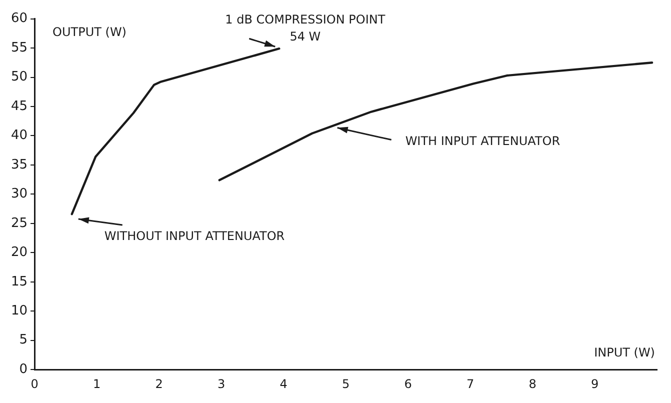  I want to click on y-tick-label: 15, so click(19, 282).